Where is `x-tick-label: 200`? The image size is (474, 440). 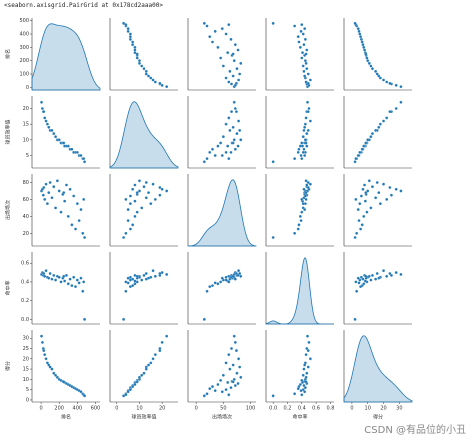 x-tick-label: 200 is located at coordinates (59, 409).